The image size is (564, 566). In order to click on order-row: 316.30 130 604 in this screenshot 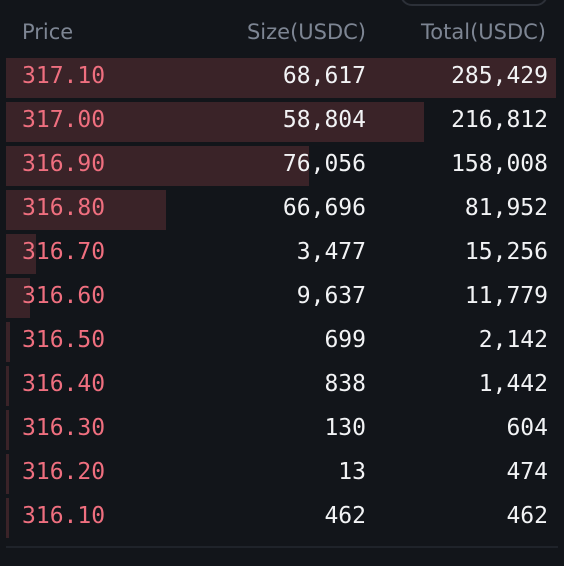, I will do `click(281, 430)`.